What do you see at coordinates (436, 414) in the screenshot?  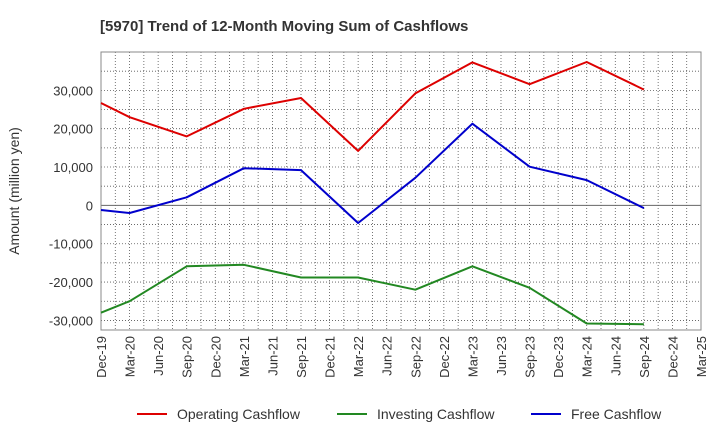 I see `legend-label-investing-cashflow: Investing Cashflow` at bounding box center [436, 414].